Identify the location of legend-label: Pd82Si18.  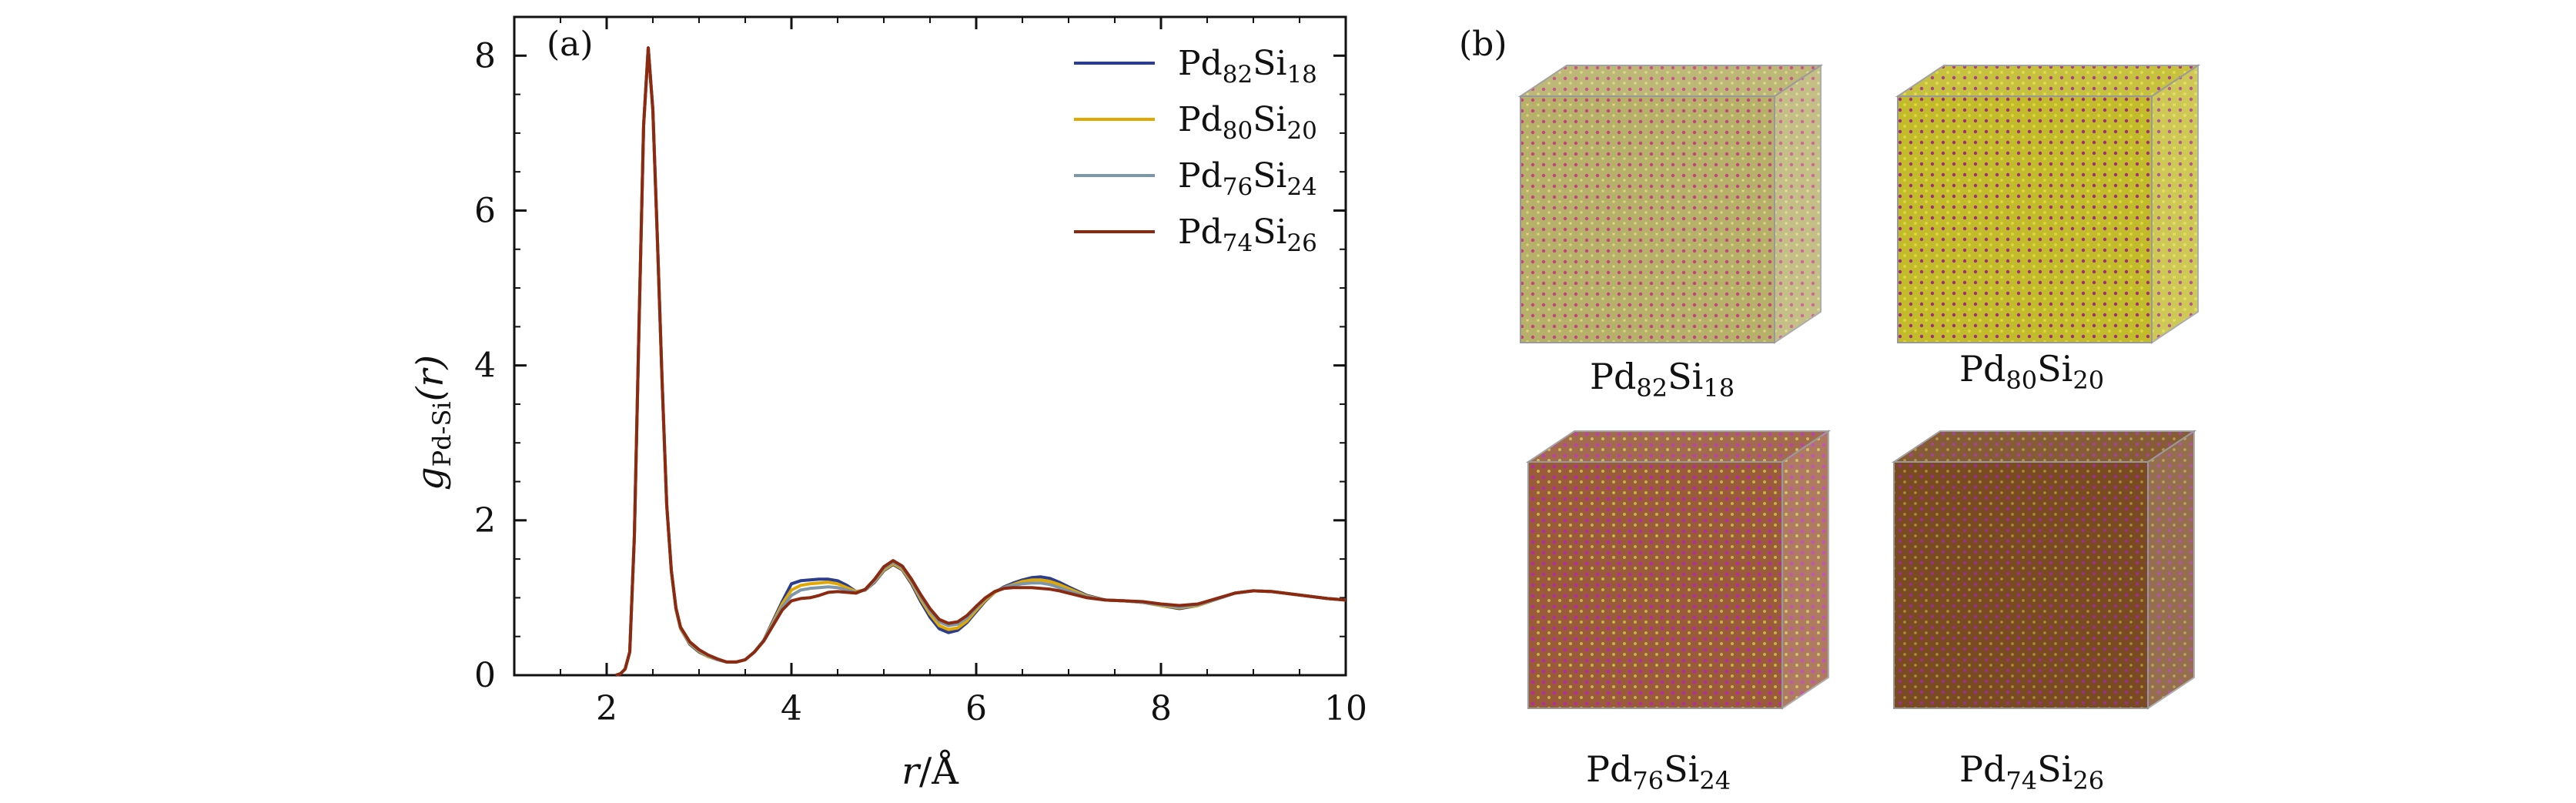
(1247, 66).